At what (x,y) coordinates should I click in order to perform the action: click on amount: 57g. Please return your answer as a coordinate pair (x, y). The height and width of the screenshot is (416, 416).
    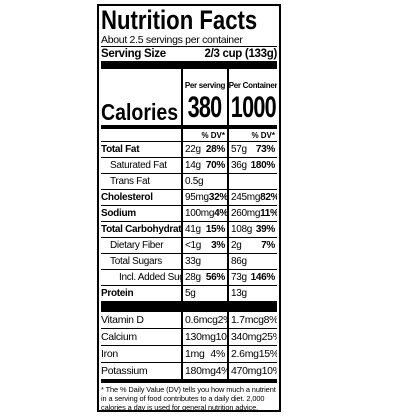
    Looking at the image, I should click on (239, 149).